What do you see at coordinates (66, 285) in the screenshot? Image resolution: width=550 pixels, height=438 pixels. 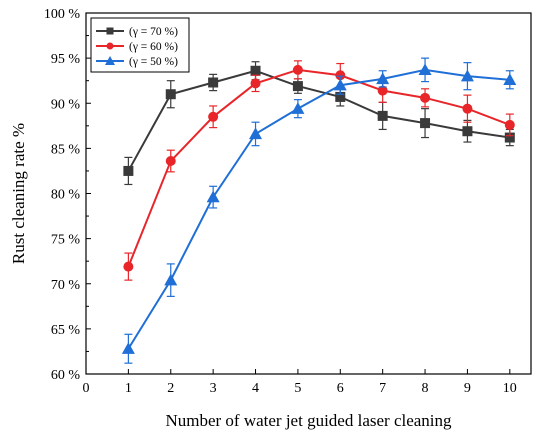 I see `y-tick-label: 70 %` at bounding box center [66, 285].